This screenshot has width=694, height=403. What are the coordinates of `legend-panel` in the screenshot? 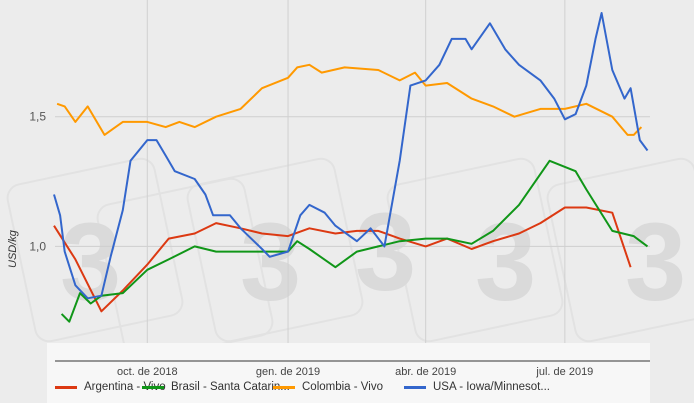 It's located at (348, 373).